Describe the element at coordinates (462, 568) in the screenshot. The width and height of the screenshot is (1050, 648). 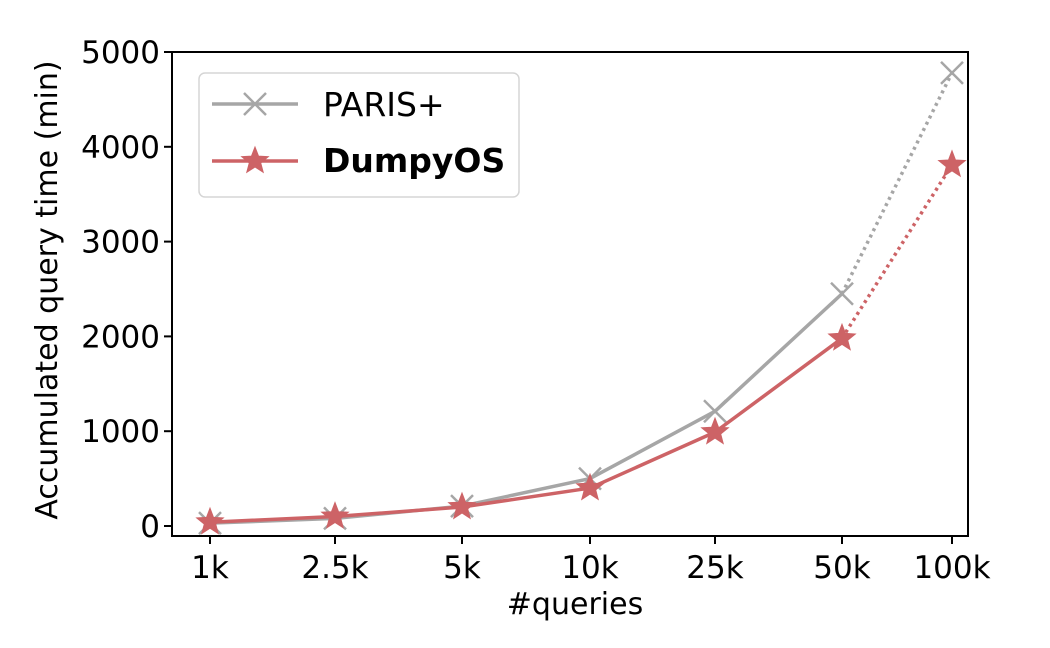
I see `x-tick-label: 5k` at that location.